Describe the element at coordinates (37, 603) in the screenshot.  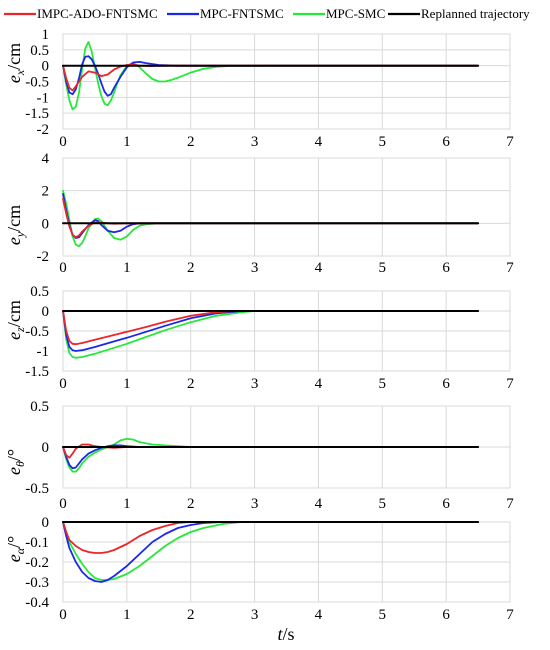
I see `y-tick-label: -0.4` at that location.